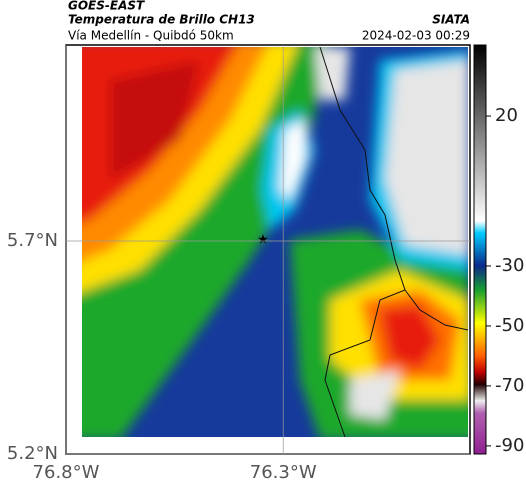 Image resolution: width=526 pixels, height=495 pixels. I want to click on colorbar-tick-label: 20, so click(506, 115).